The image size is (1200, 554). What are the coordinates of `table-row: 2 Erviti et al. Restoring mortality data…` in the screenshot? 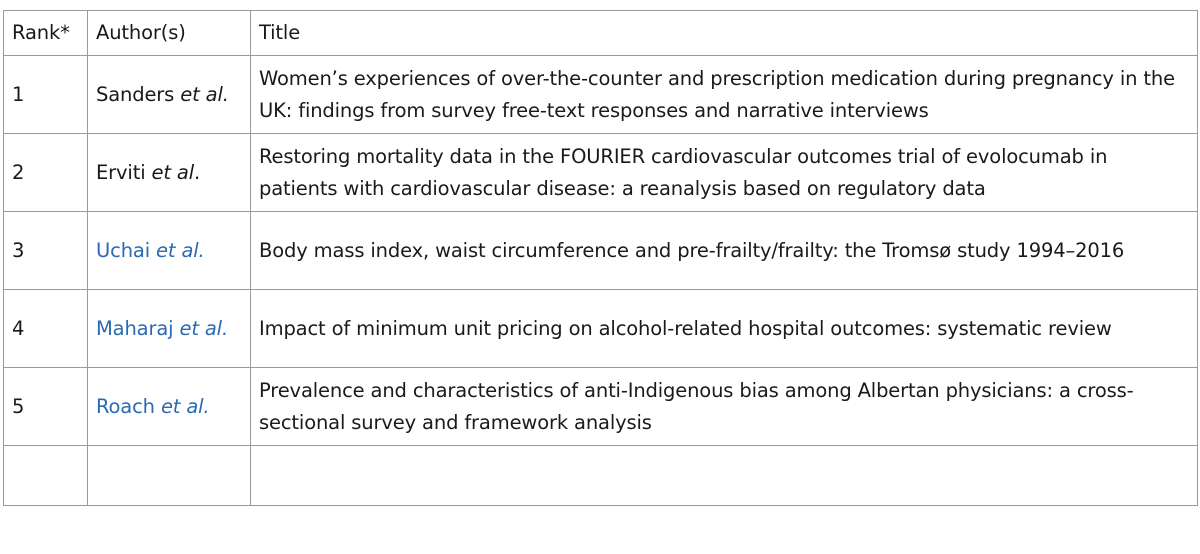 It's located at (600, 172).